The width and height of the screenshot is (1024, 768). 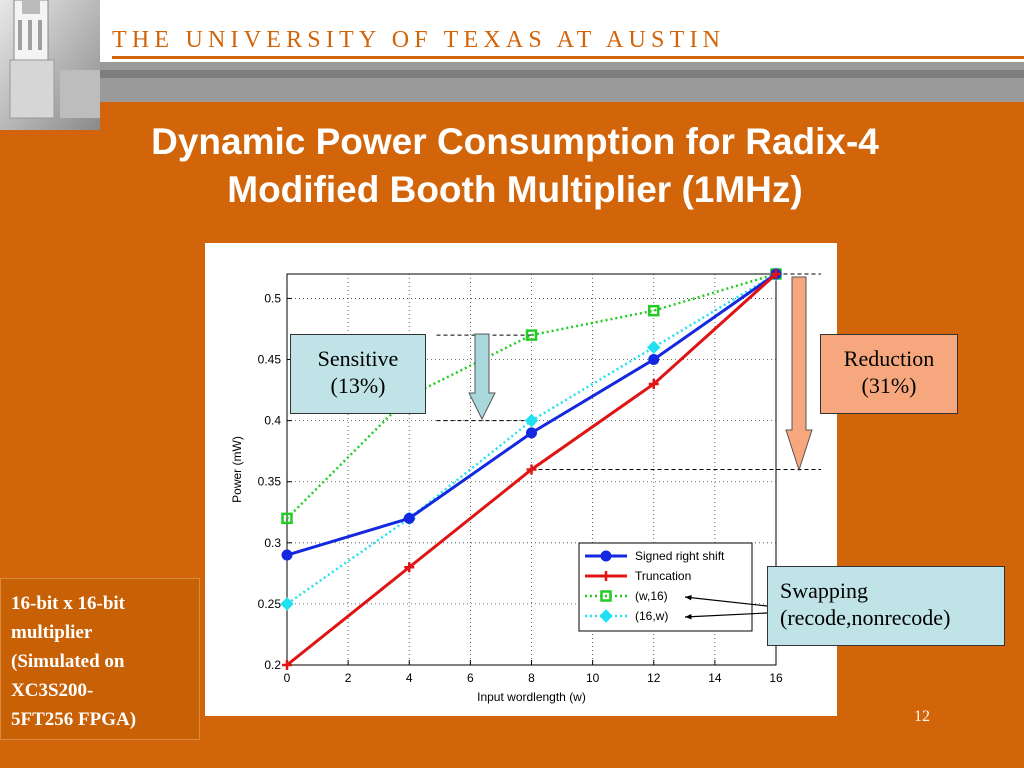 What do you see at coordinates (482, 377) in the screenshot?
I see `sensitive-down-arrow` at bounding box center [482, 377].